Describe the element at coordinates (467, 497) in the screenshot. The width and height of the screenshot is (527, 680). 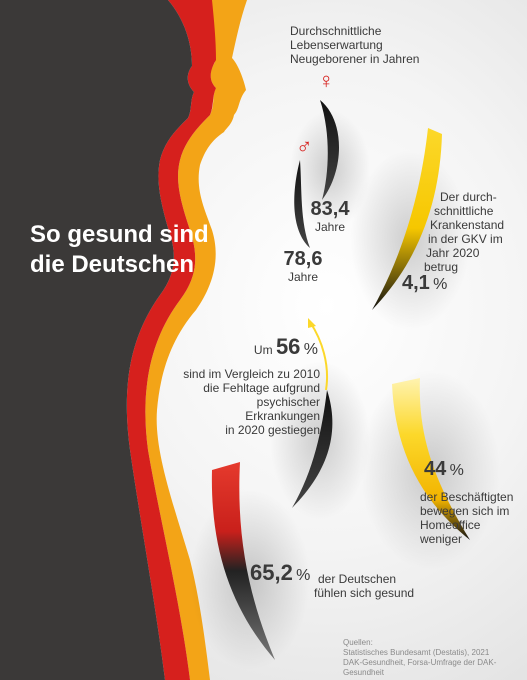
I see `home-office-line-1: der Beschäftigten` at that location.